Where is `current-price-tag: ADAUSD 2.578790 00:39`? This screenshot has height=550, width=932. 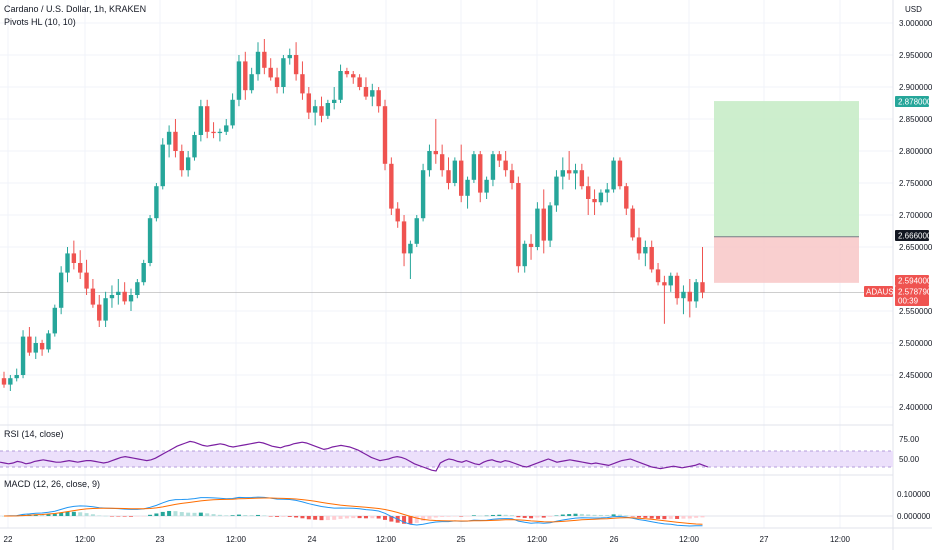 current-price-tag: ADAUSD 2.578790 00:39 is located at coordinates (898, 296).